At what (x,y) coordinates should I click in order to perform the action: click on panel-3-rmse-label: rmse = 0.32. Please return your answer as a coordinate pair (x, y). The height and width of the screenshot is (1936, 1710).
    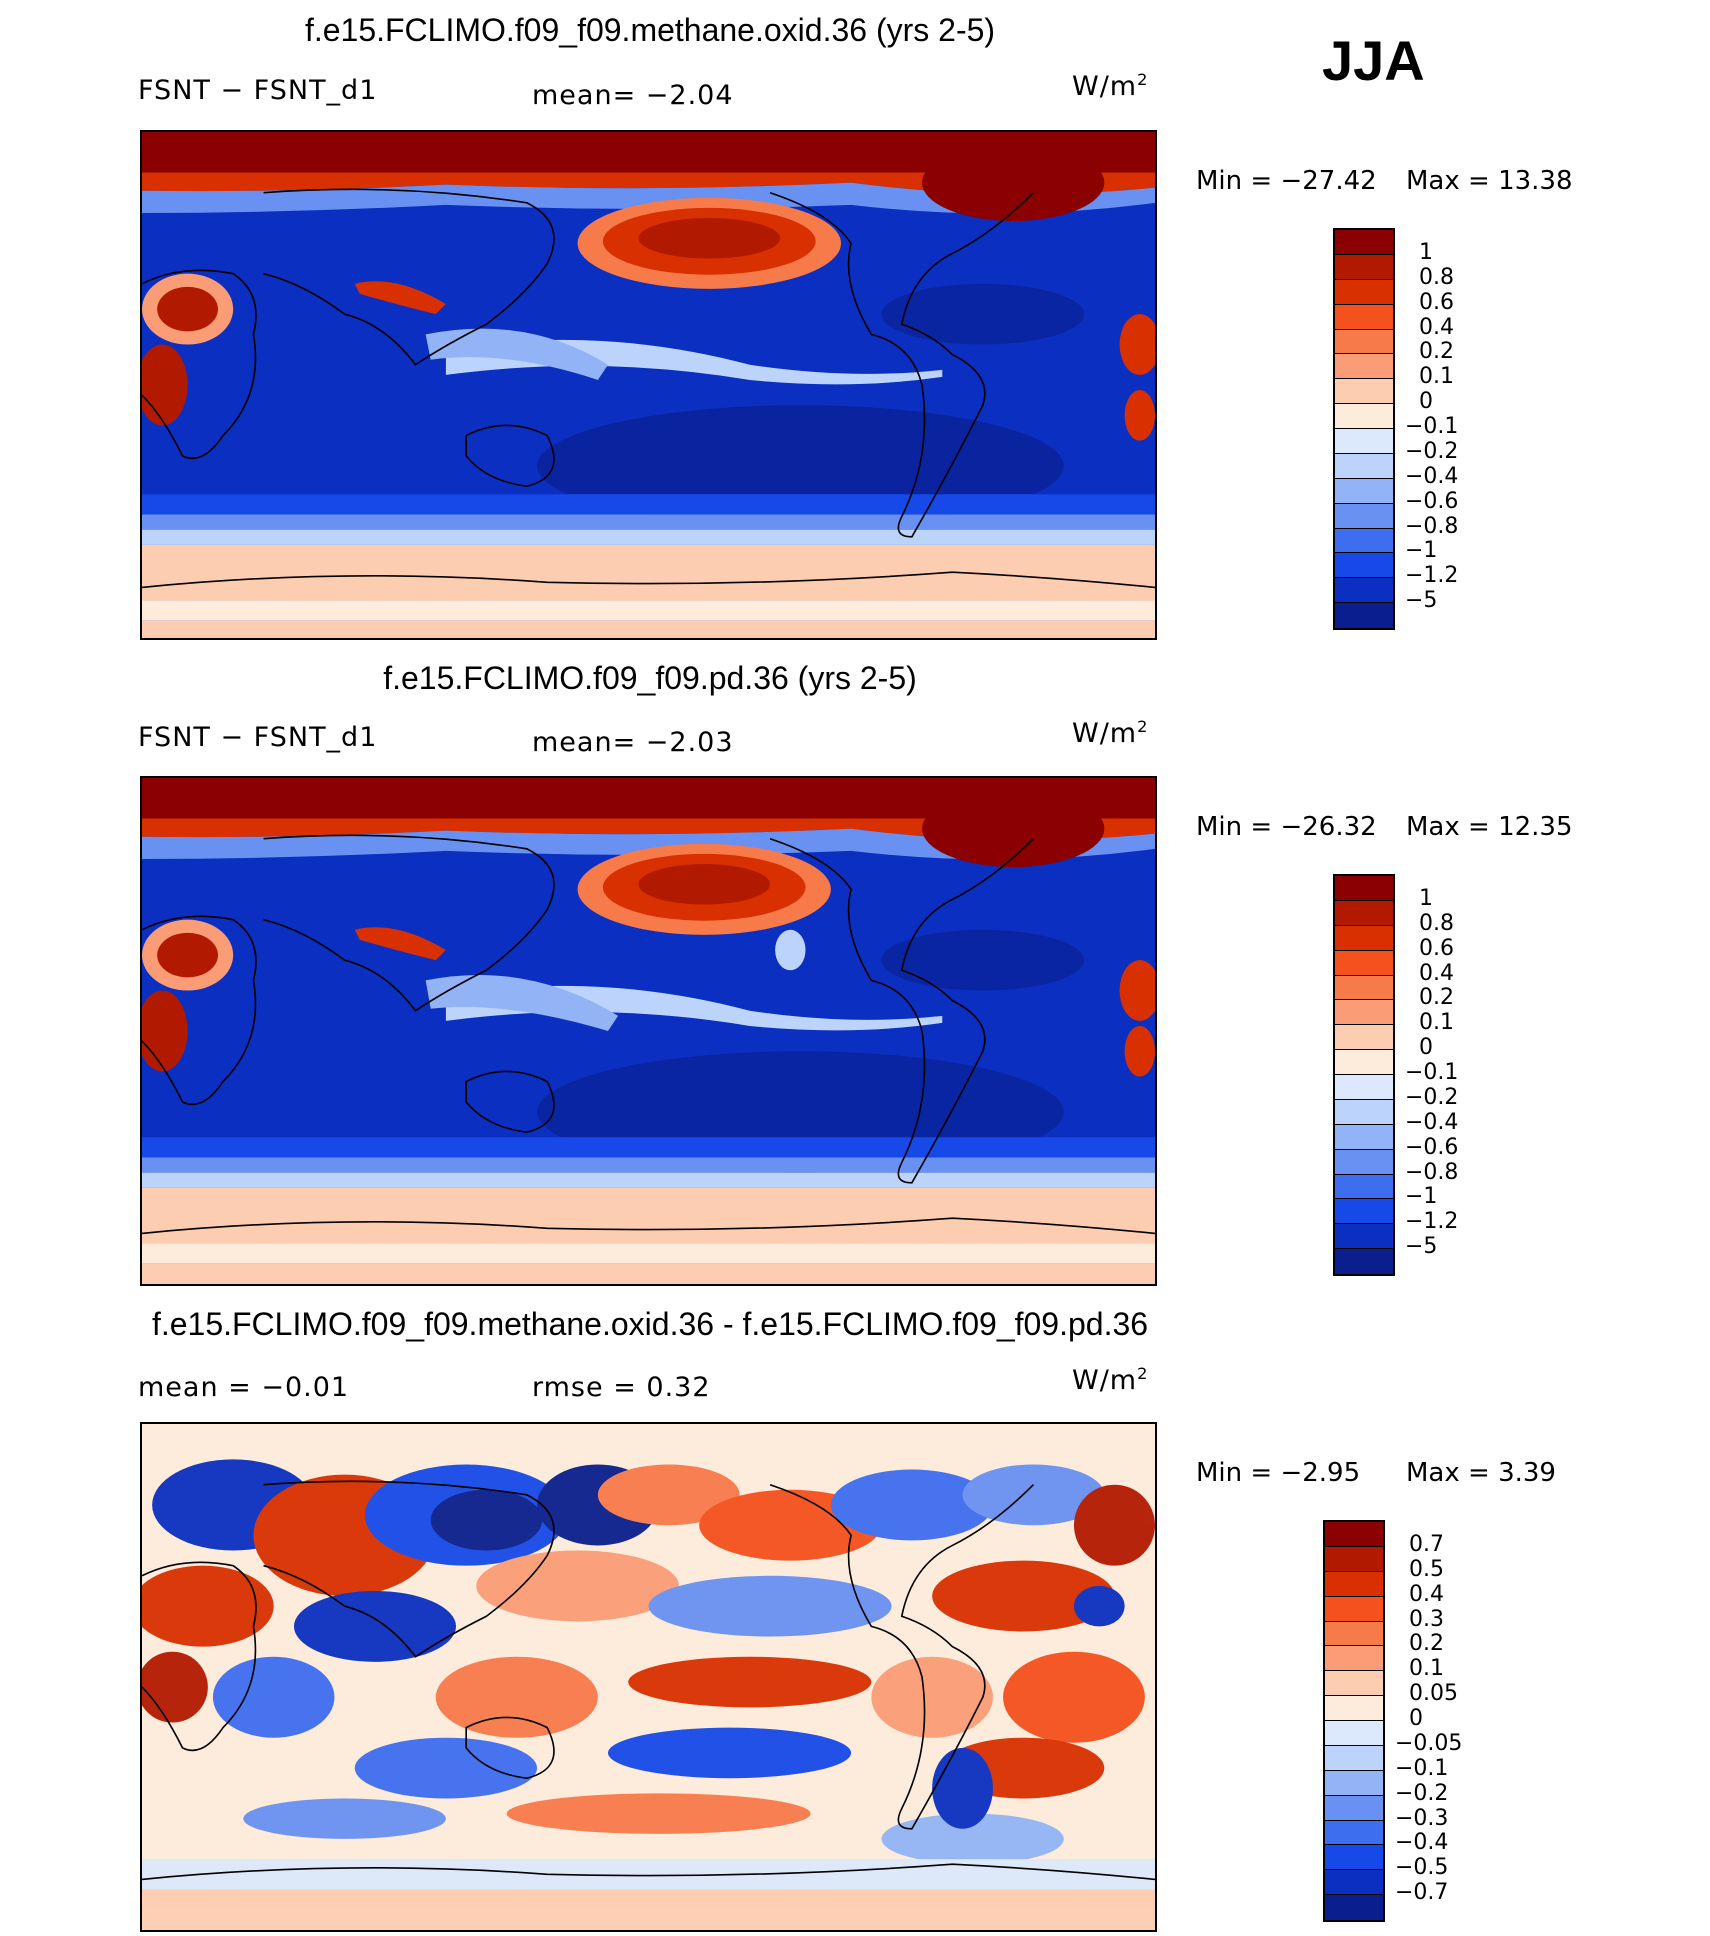
    Looking at the image, I should click on (621, 1387).